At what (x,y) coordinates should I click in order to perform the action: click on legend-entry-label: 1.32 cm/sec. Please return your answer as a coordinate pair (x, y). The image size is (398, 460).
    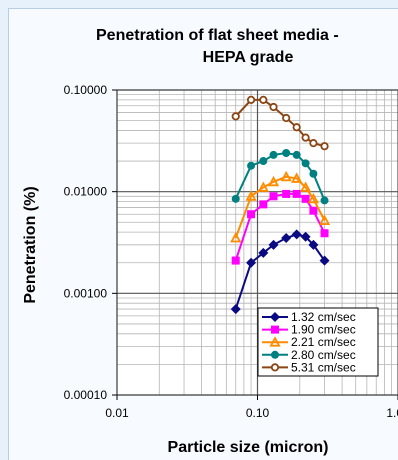
    Looking at the image, I should click on (323, 317).